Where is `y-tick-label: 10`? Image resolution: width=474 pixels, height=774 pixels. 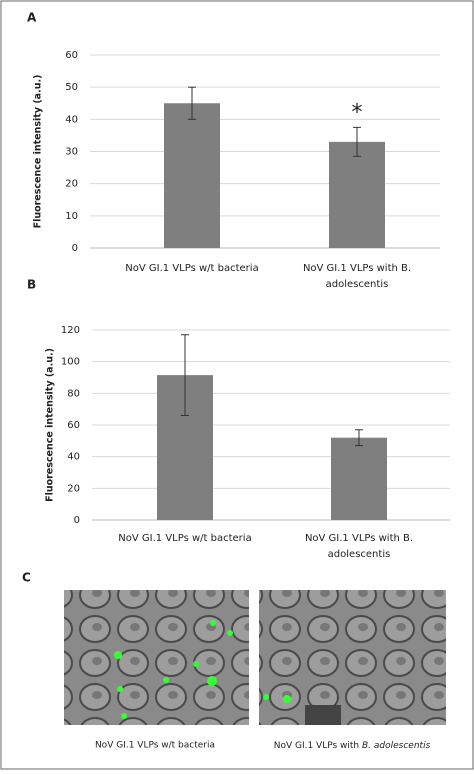
y-tick-label: 10 is located at coordinates (71, 216).